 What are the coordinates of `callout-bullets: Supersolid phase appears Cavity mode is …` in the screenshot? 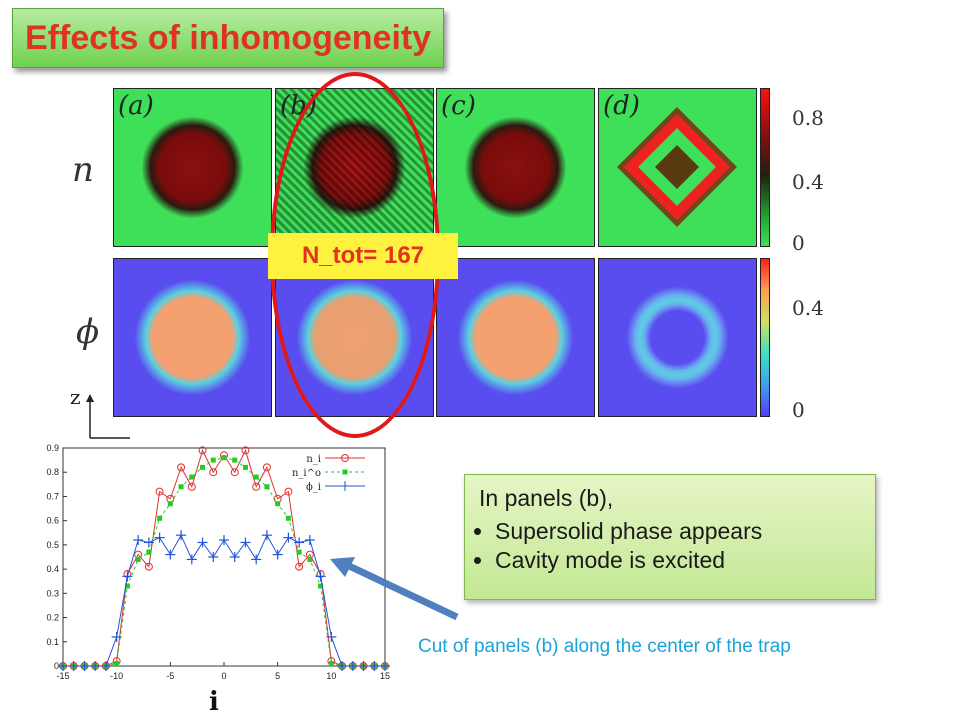 It's located at (670, 546).